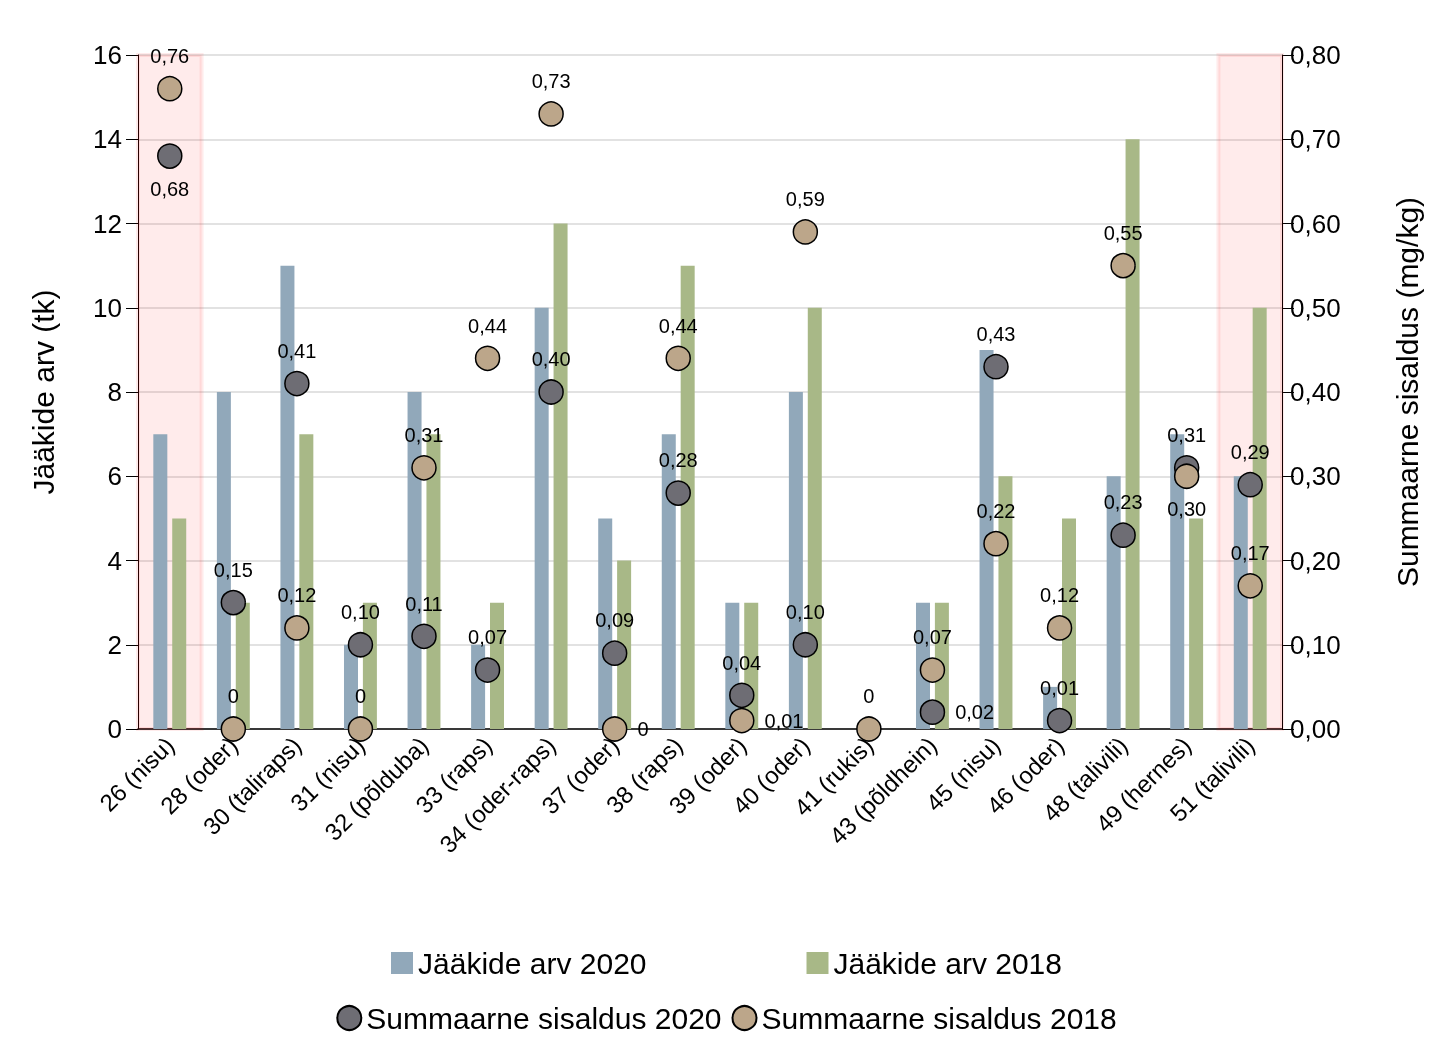 This screenshot has width=1453, height=1049. I want to click on data-label: 0,59, so click(805, 199).